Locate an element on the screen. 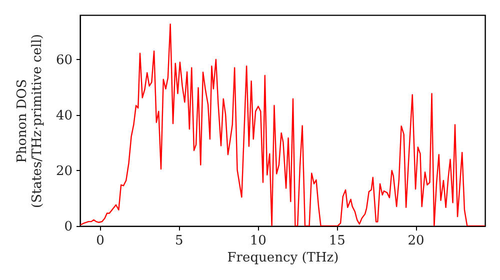 This screenshot has height=280, width=500. y-axis-title: Phonon DOS (States/THz·primitive cell) is located at coordinates (29, 121).